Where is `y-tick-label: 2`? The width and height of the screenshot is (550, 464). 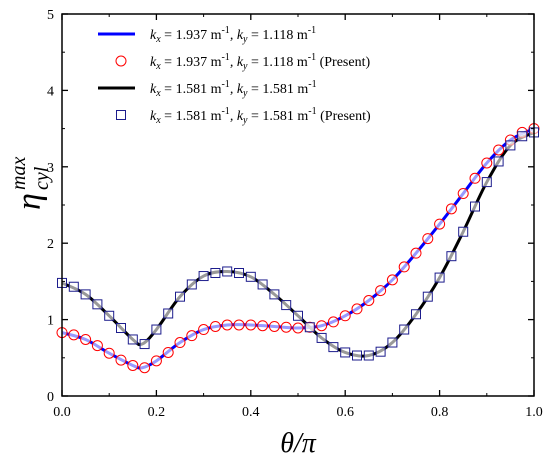 y-tick-label: 2 is located at coordinates (50, 244).